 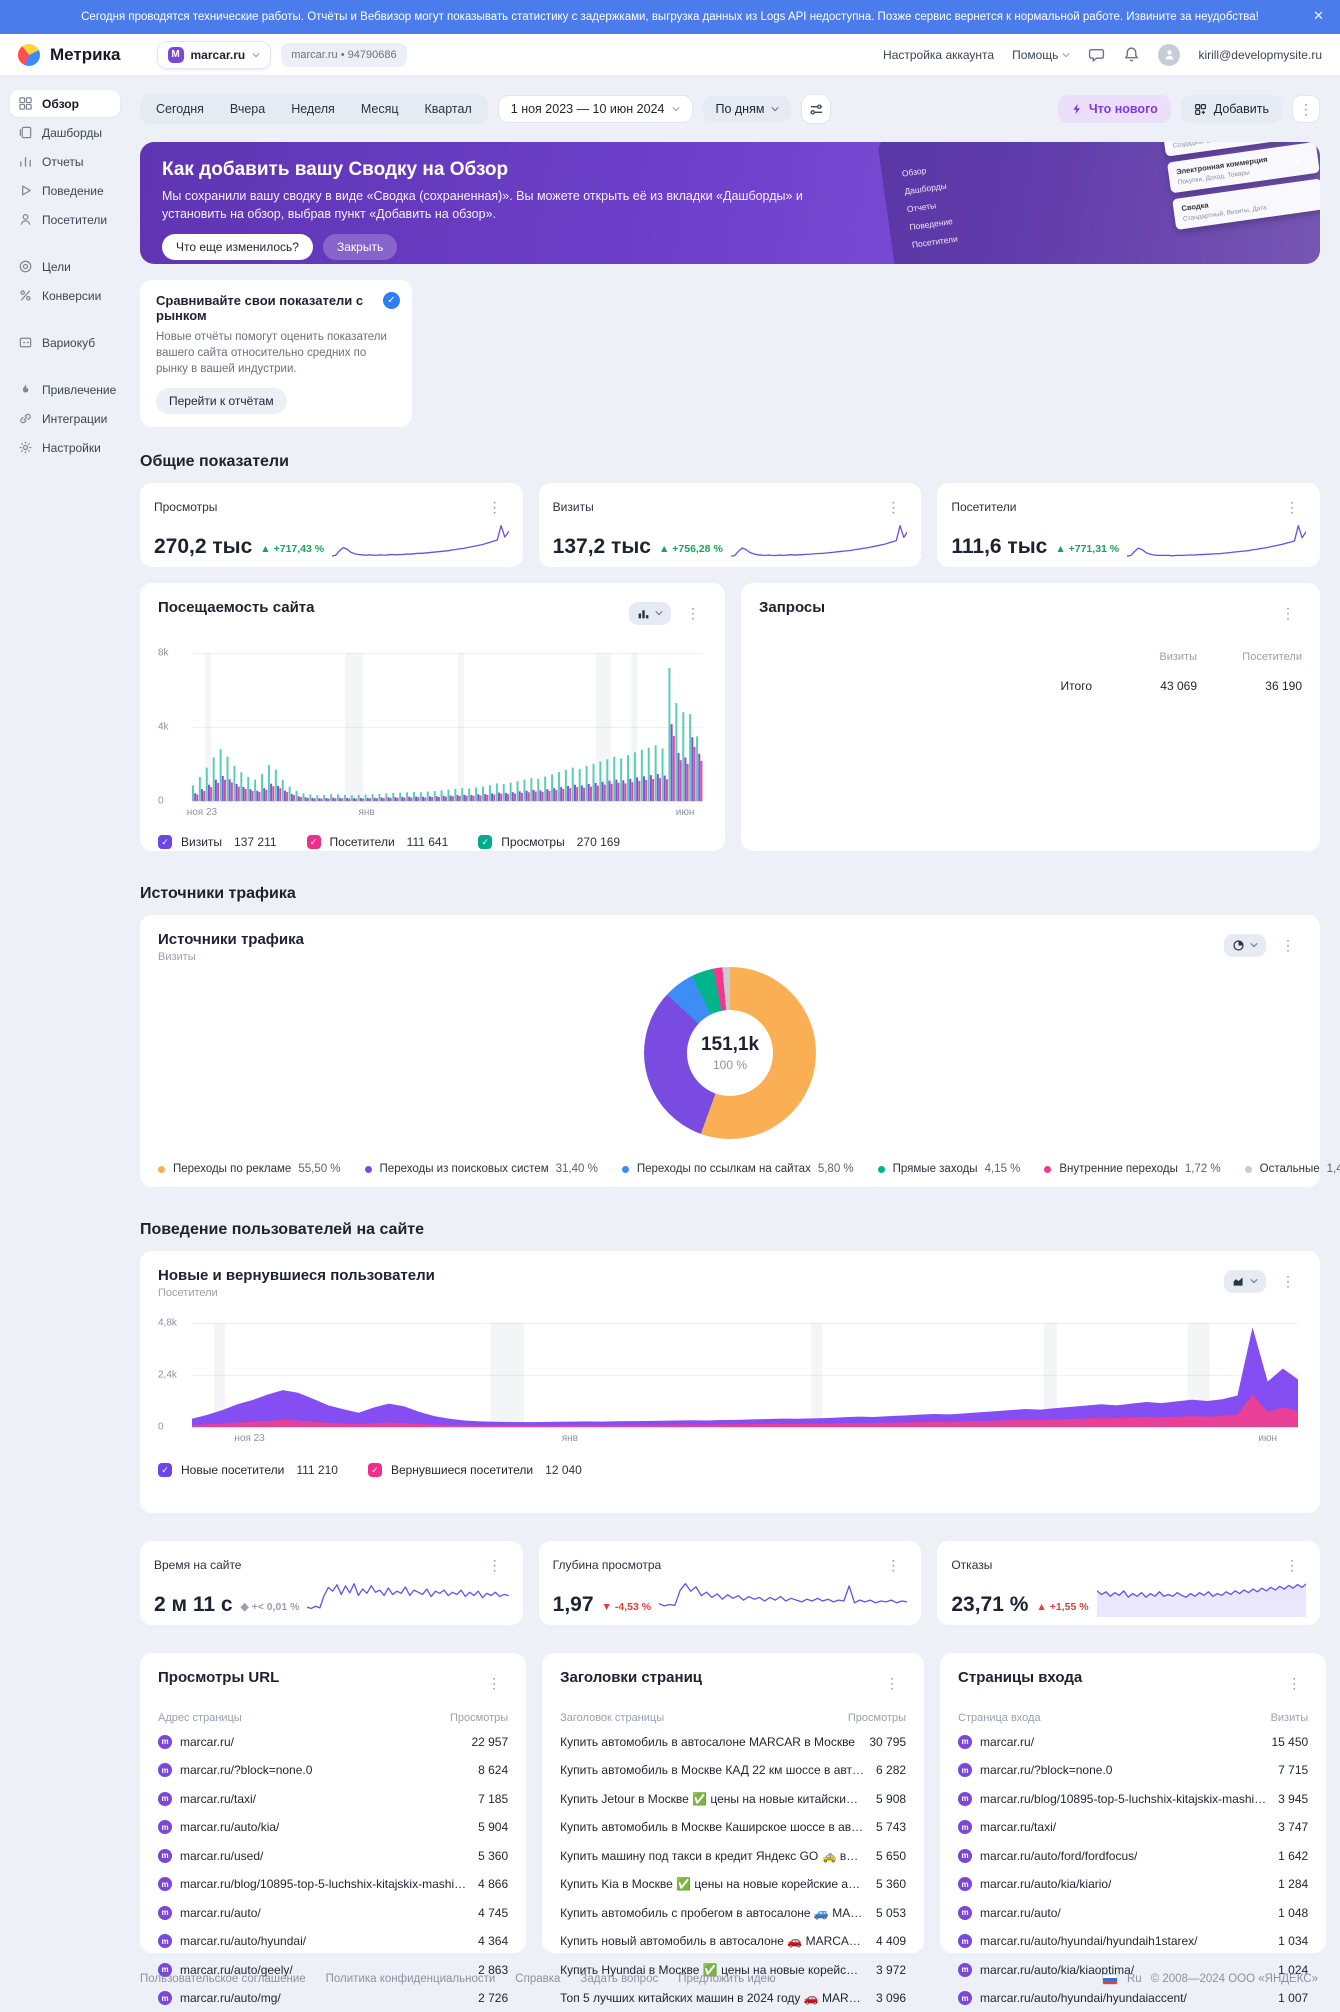 What do you see at coordinates (237, 247) in the screenshot?
I see `promo-more-button: Что еще изменилось?` at bounding box center [237, 247].